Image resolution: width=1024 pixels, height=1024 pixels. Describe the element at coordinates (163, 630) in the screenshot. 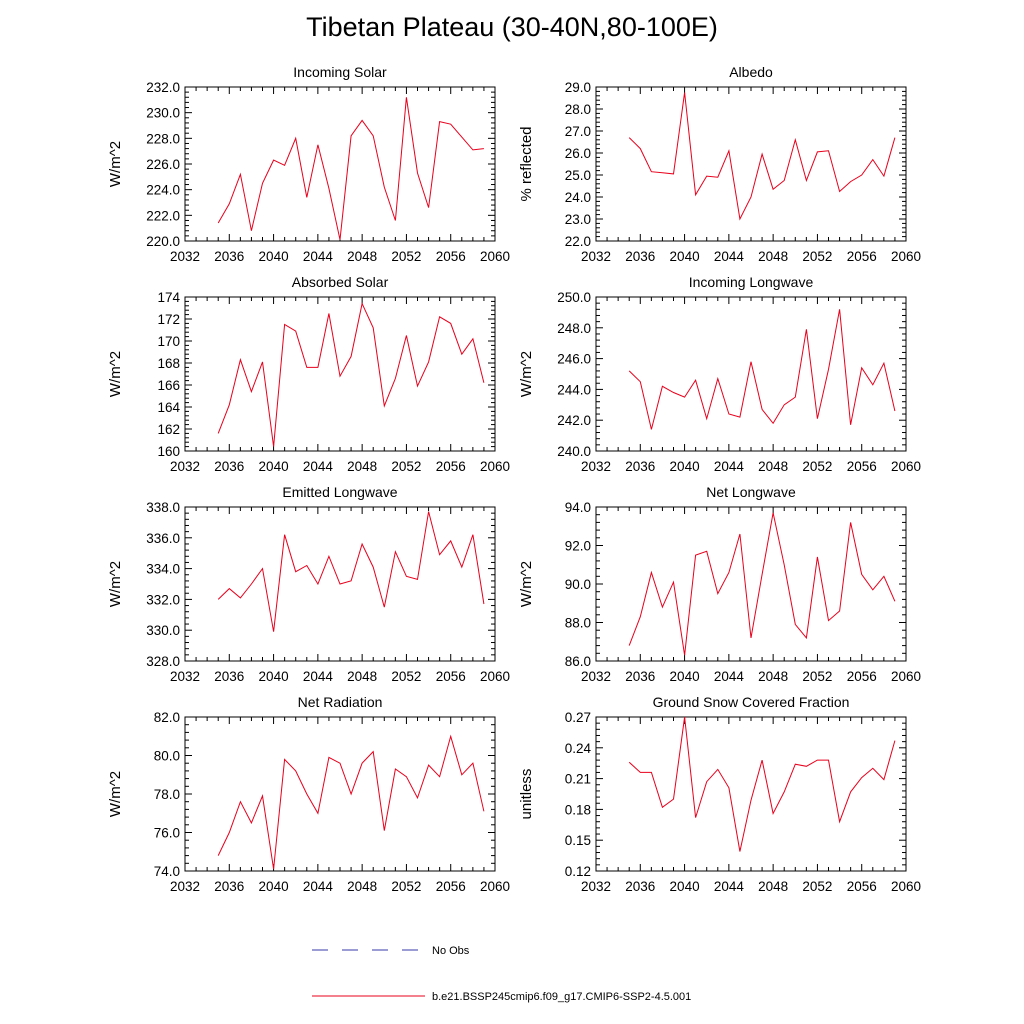

I see `y-tick-label: 330.0` at that location.